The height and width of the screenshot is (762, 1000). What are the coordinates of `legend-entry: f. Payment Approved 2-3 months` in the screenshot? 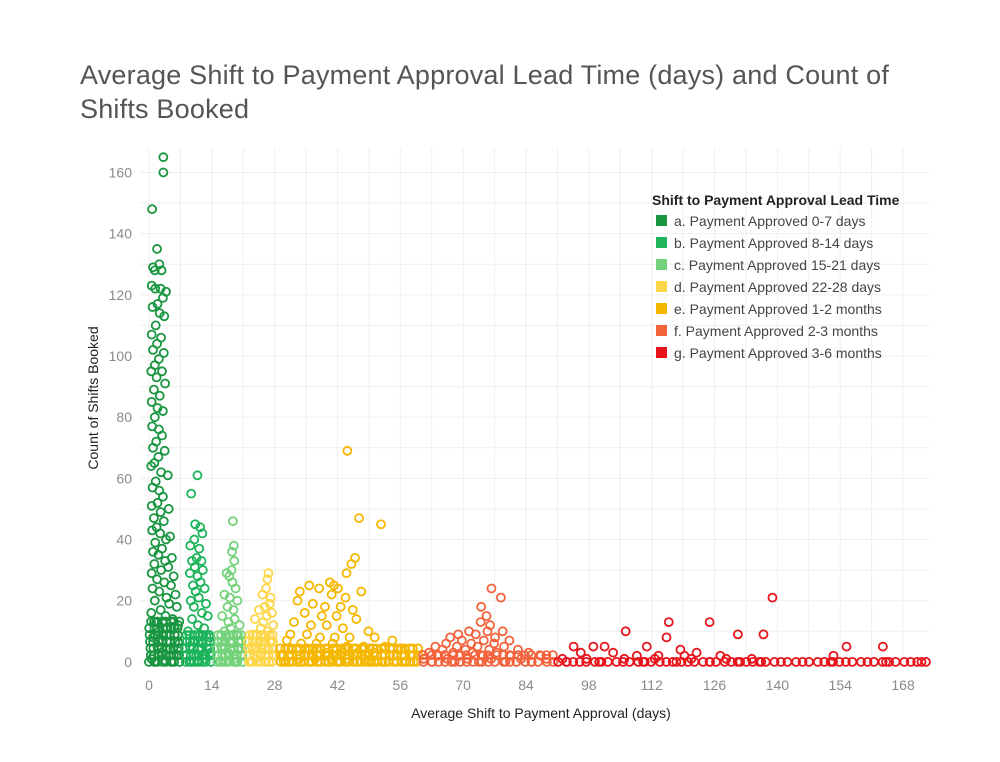 It's located at (776, 331).